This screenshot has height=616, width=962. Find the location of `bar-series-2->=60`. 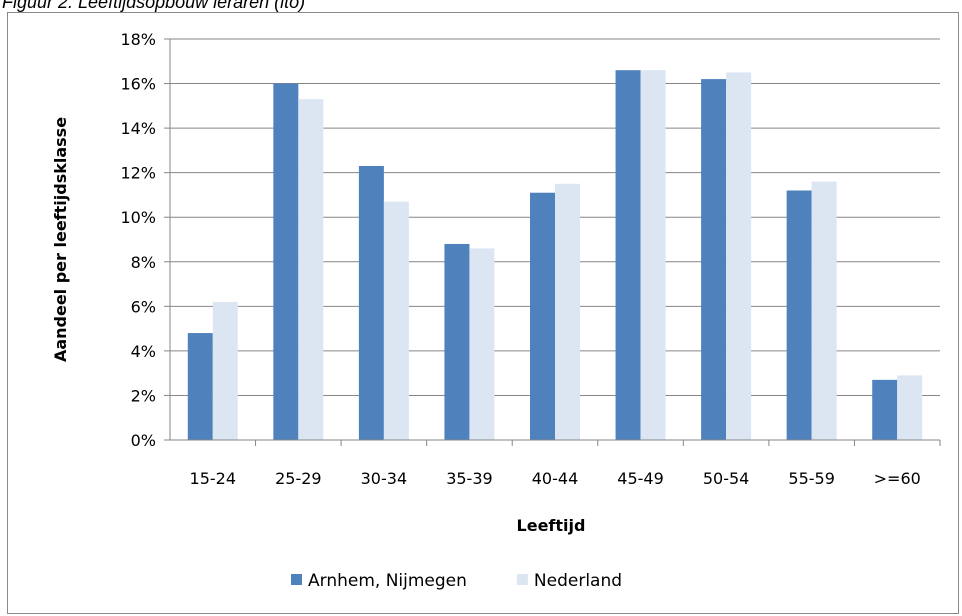

bar-series-2->=60 is located at coordinates (910, 407).